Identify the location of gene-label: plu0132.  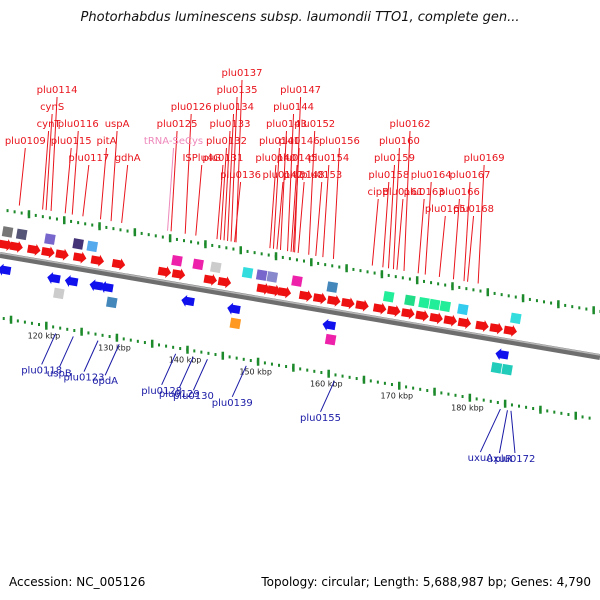
(226, 141).